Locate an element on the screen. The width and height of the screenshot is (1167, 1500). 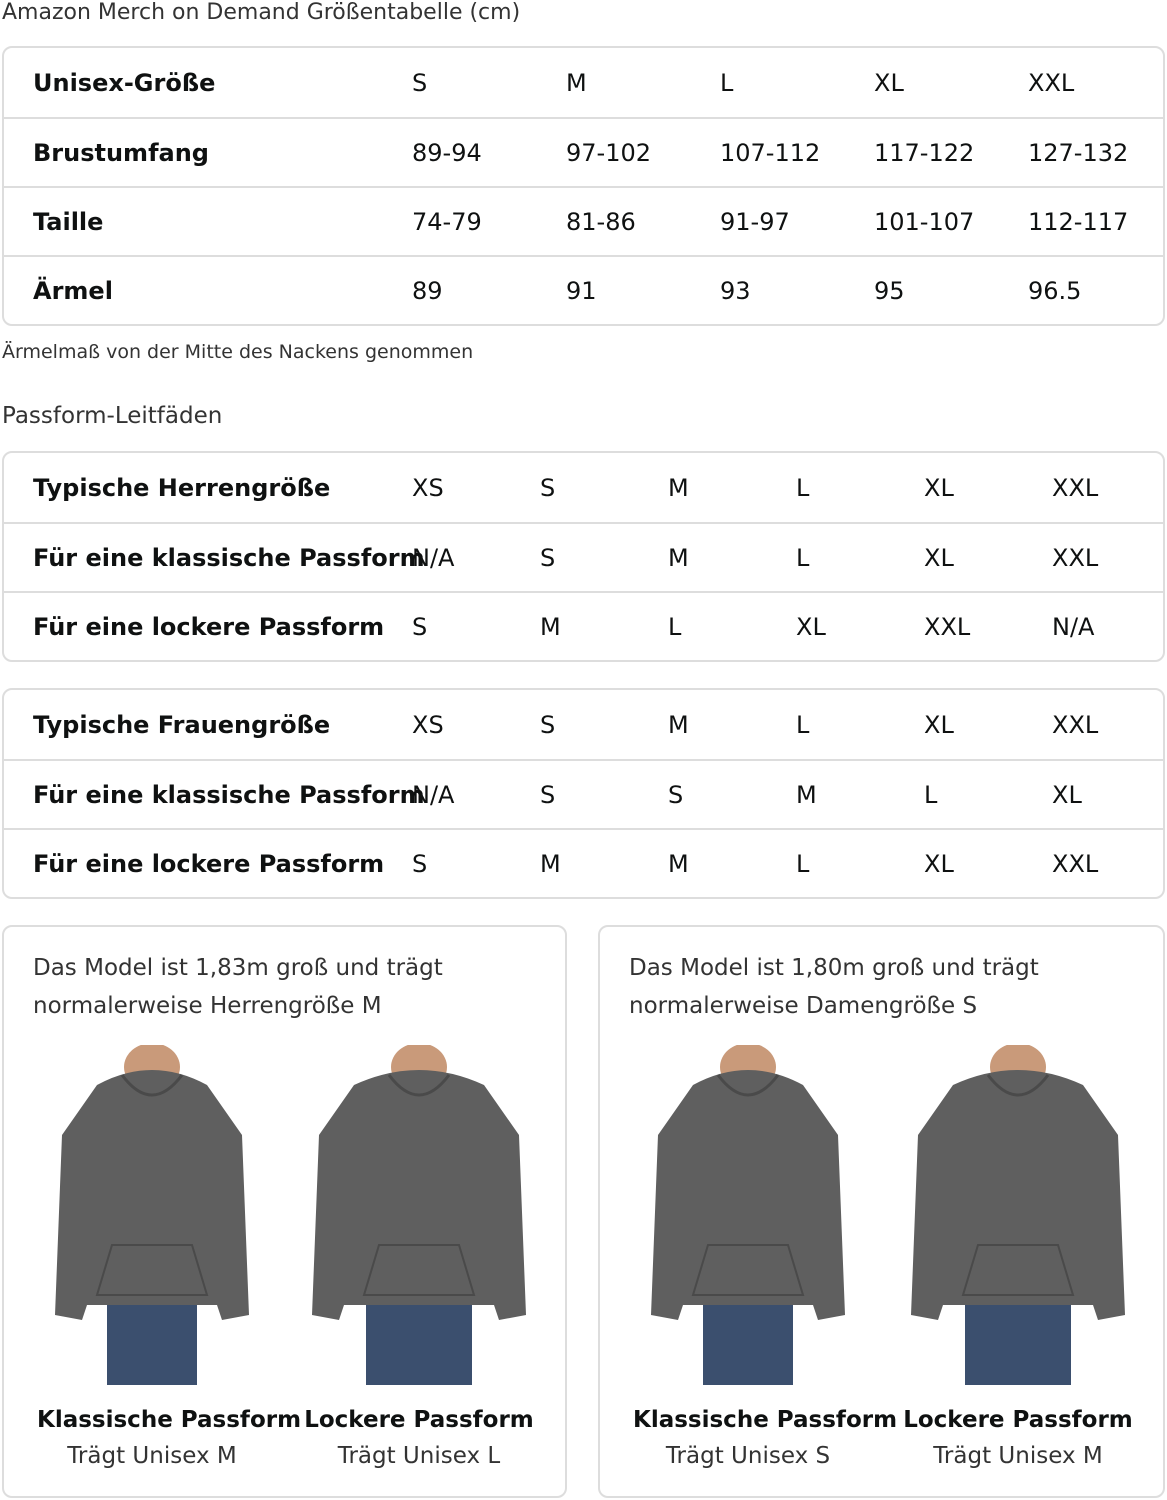
table-cell: 89-94 is located at coordinates (447, 152).